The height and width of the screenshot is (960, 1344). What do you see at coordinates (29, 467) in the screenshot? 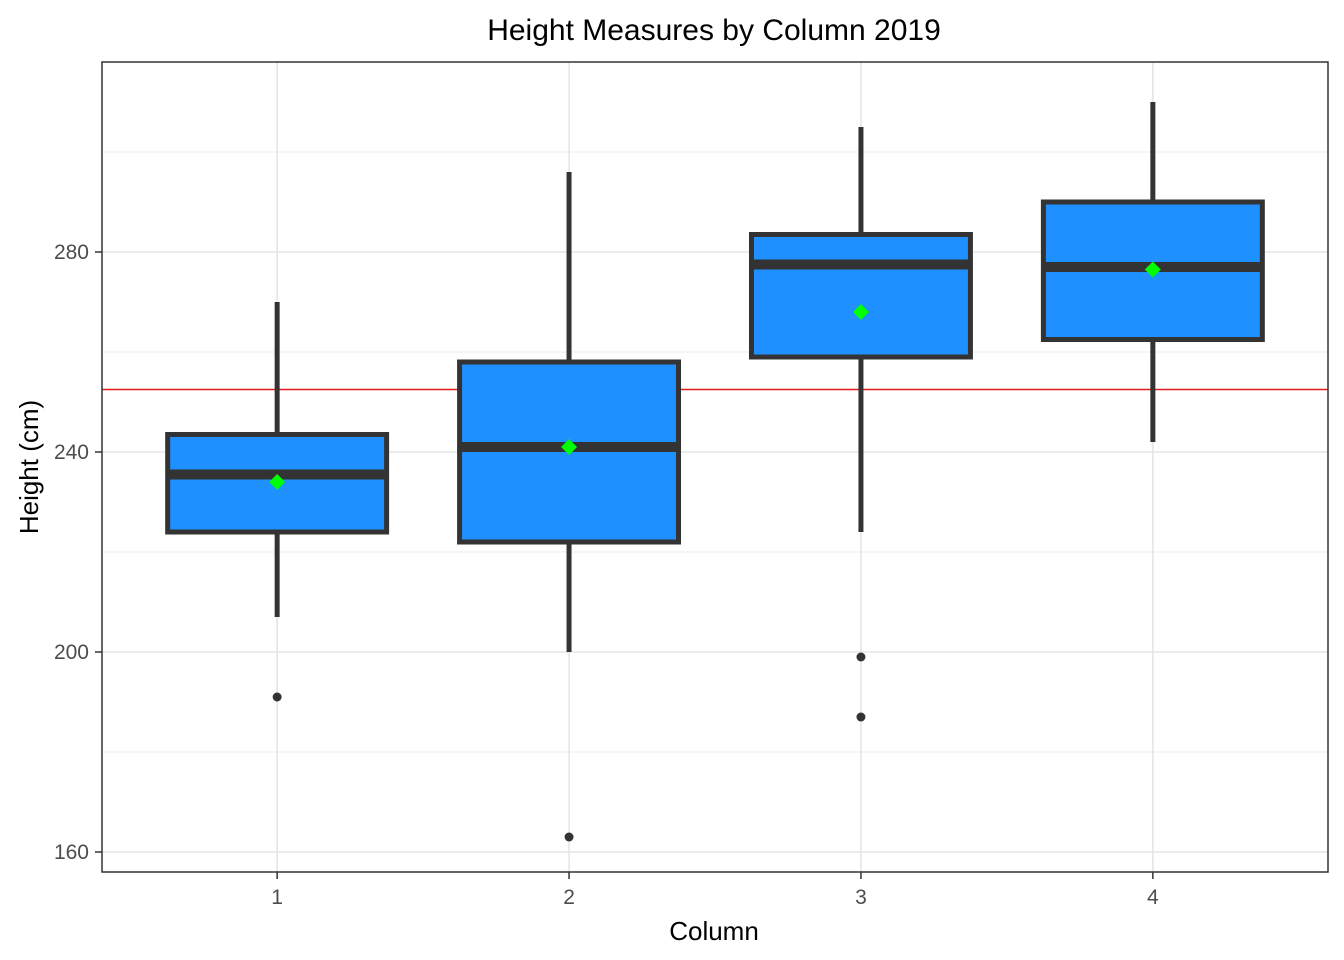
I see `y-axis-title: Height (cm)` at bounding box center [29, 467].